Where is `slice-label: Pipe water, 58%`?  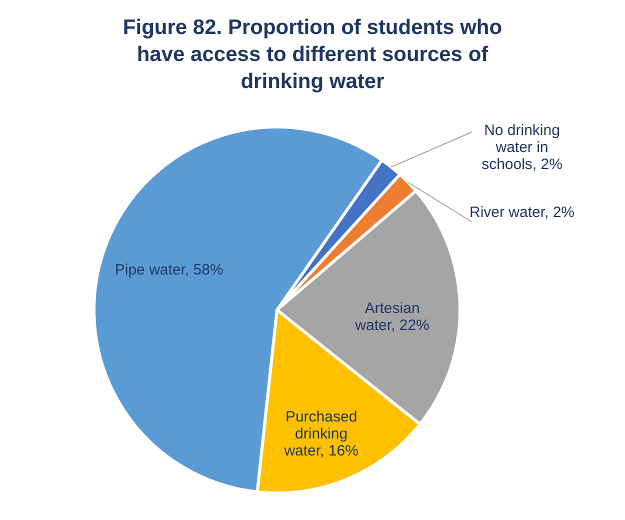 slice-label: Pipe water, 58% is located at coordinates (169, 269).